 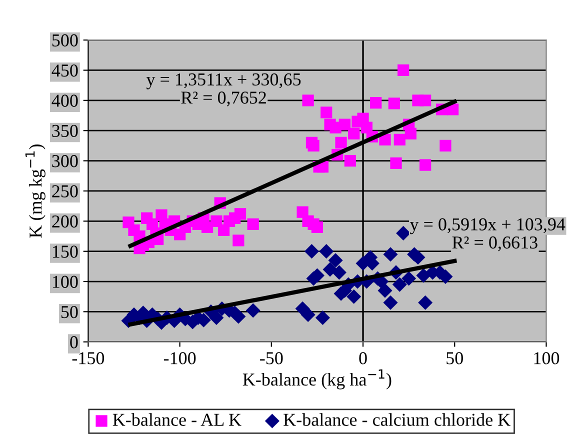 What do you see at coordinates (88, 358) in the screenshot?
I see `x-tick-label: -150` at bounding box center [88, 358].